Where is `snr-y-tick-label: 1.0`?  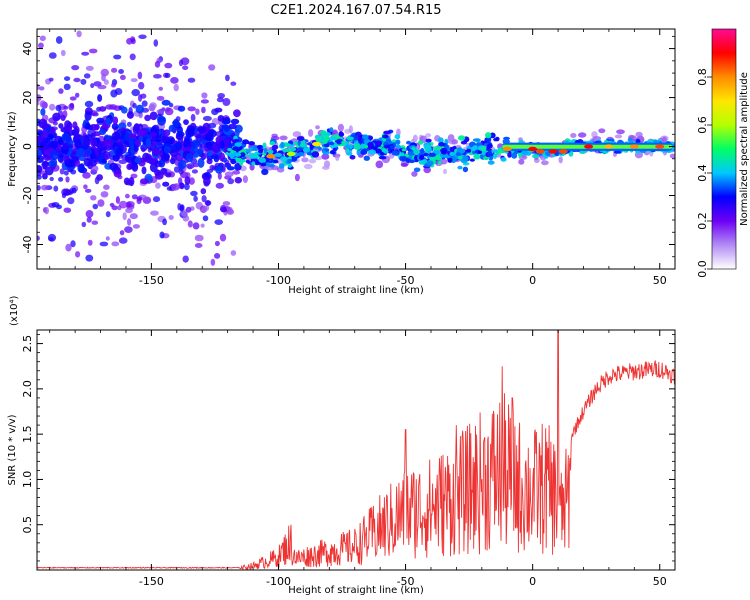
snr-y-tick-label: 1.0 is located at coordinates (27, 480).